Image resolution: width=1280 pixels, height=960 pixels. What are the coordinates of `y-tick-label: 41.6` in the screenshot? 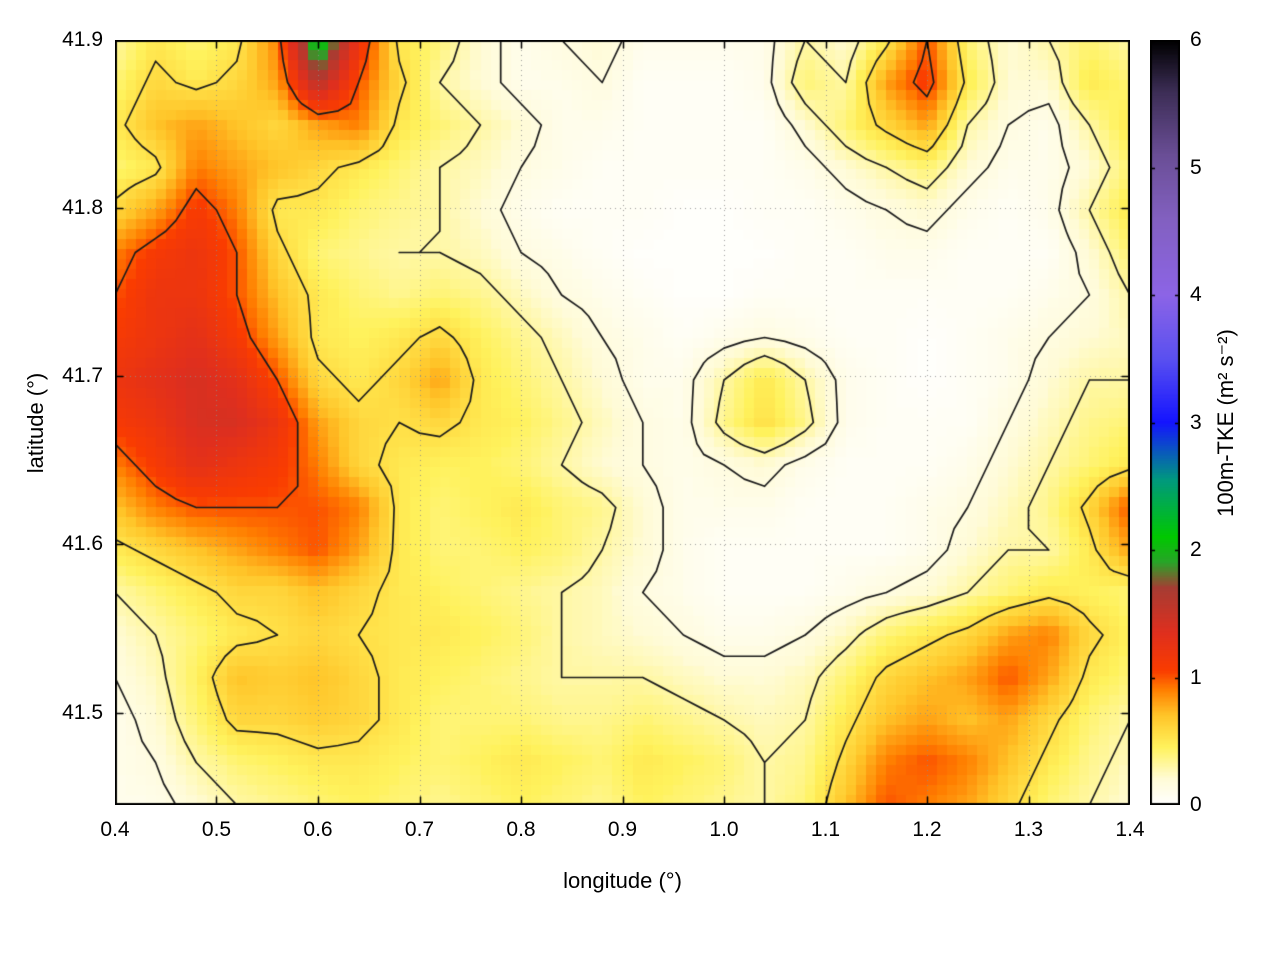 It's located at (82, 544).